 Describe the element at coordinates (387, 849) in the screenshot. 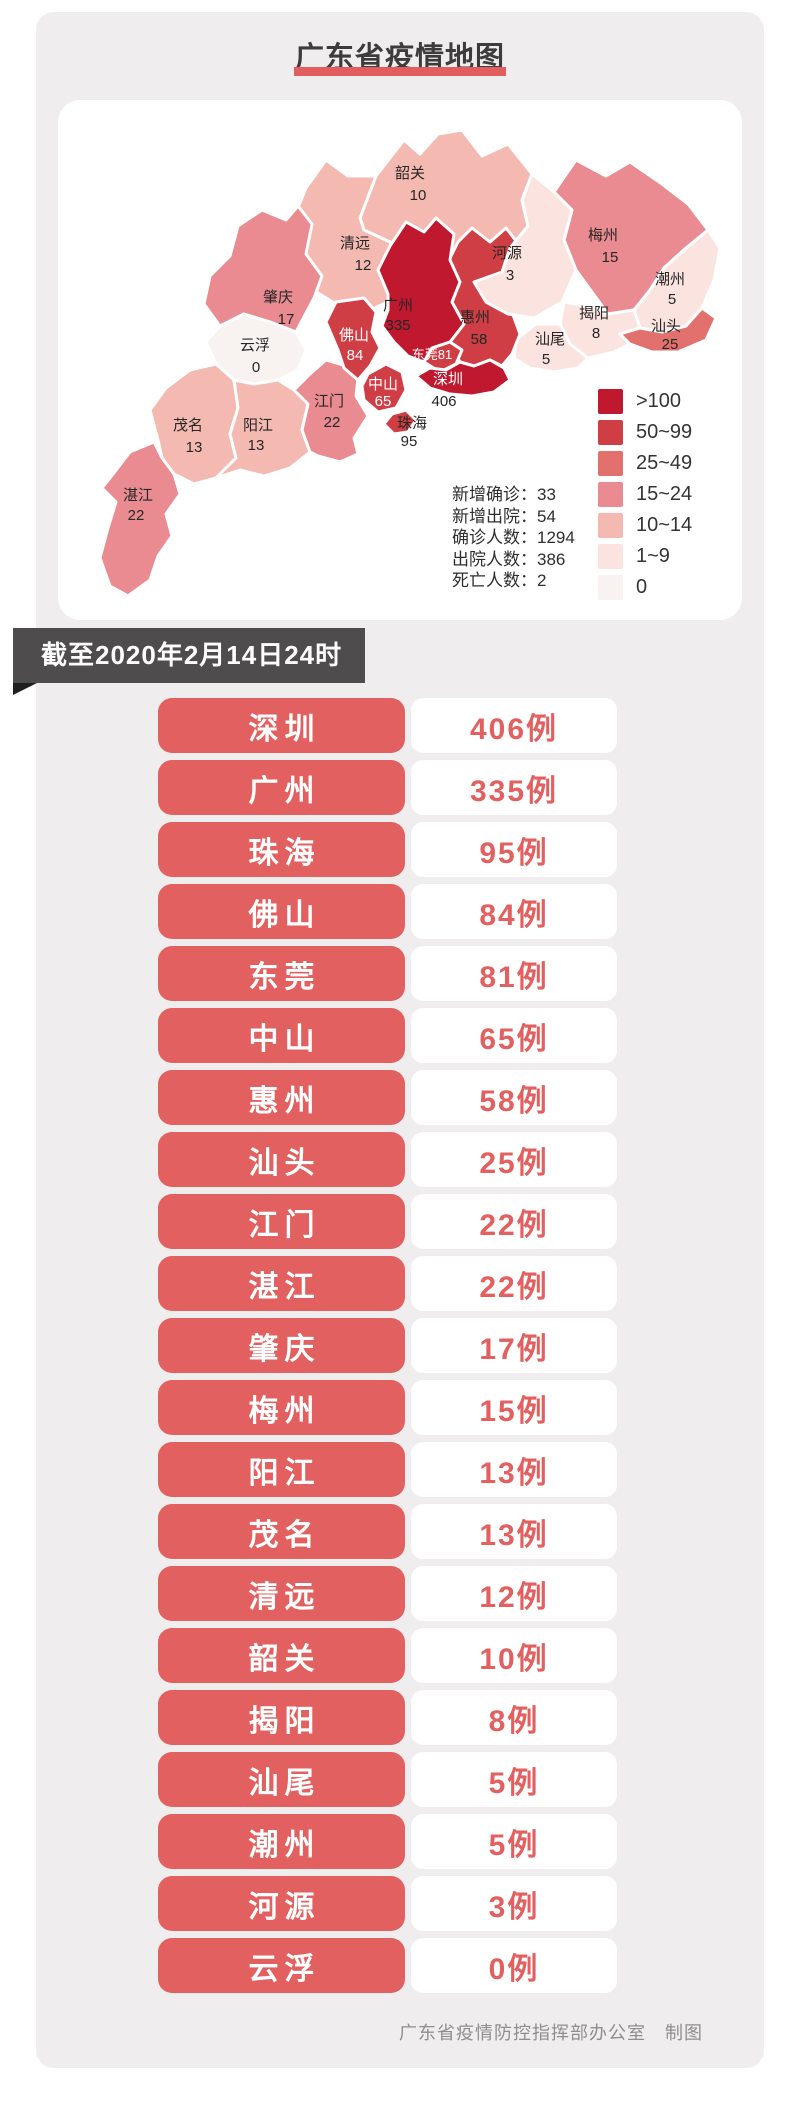

I see `city-row: 珠海 95例` at that location.